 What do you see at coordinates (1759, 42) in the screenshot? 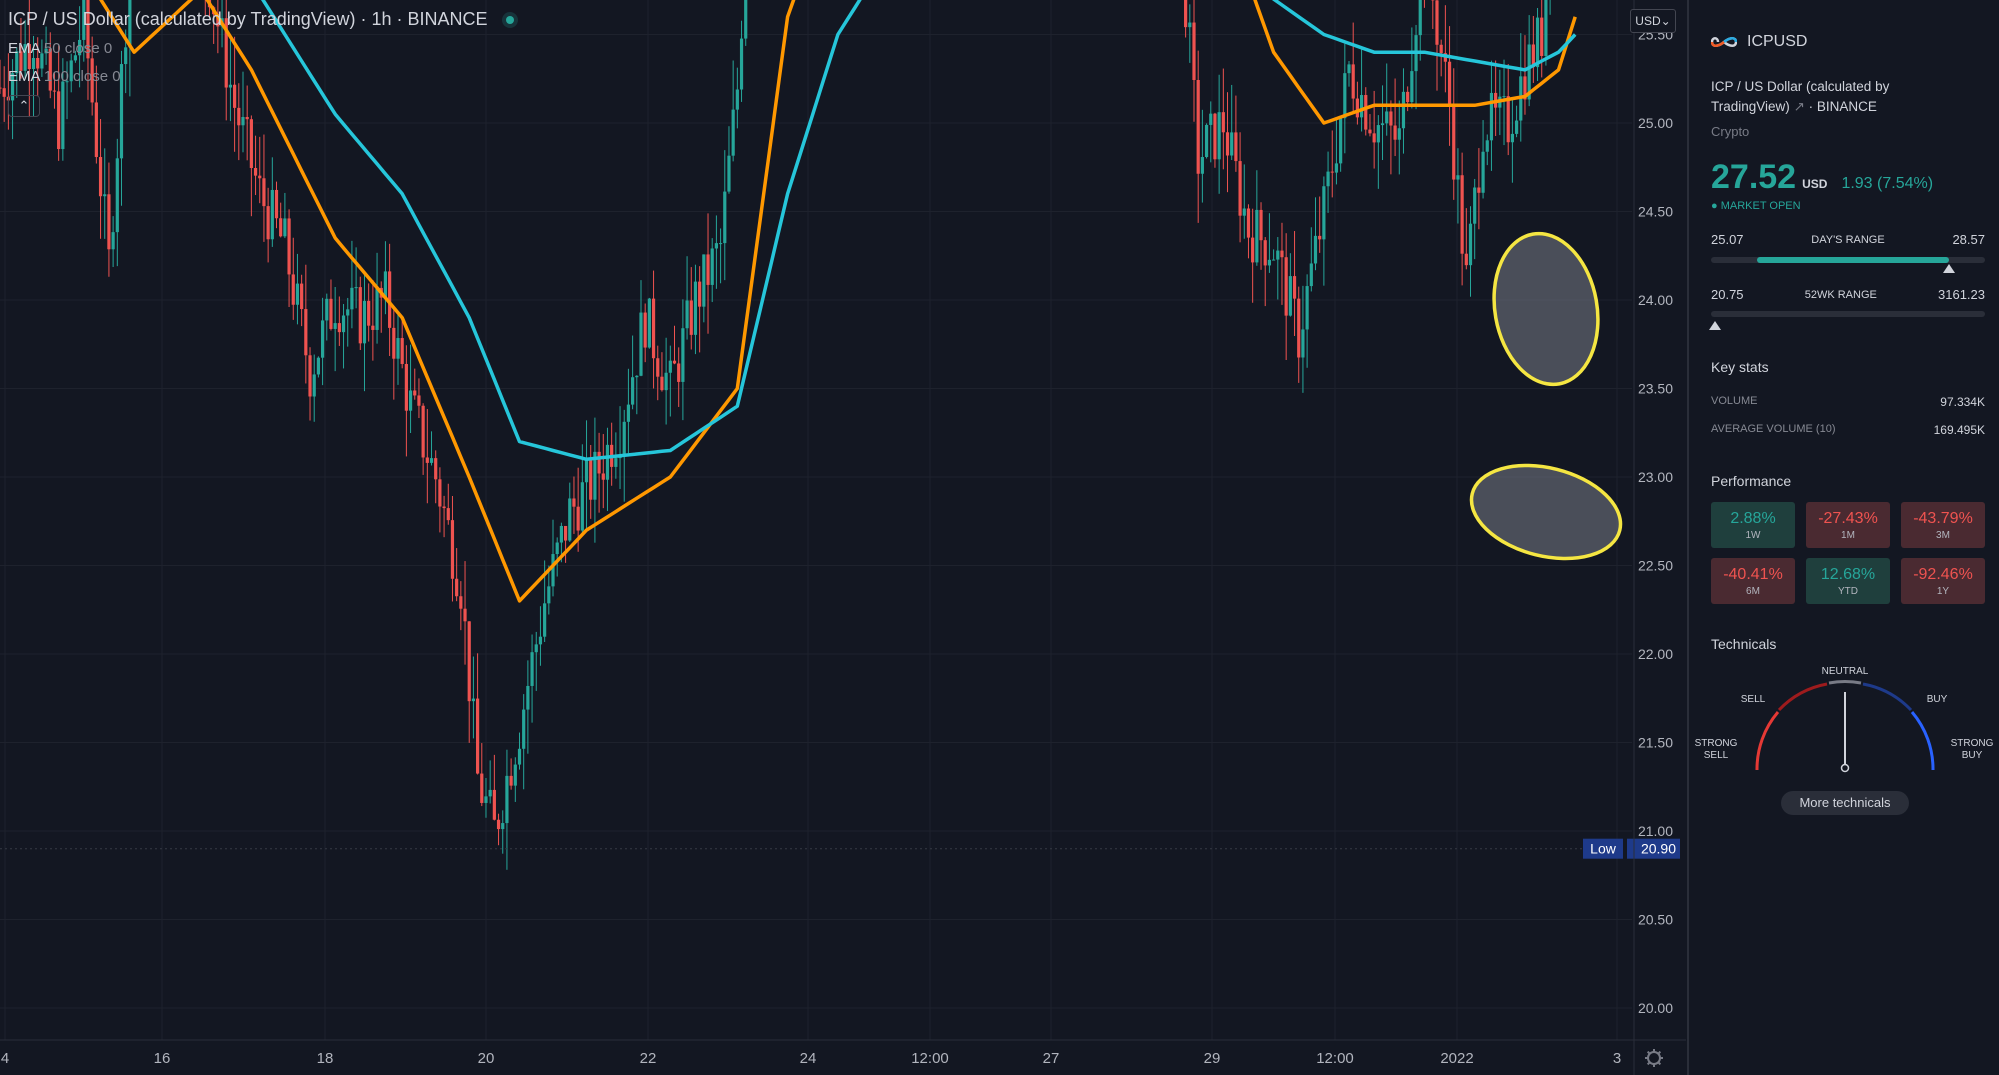
I see `symbol-header: ICPUSD` at bounding box center [1759, 42].